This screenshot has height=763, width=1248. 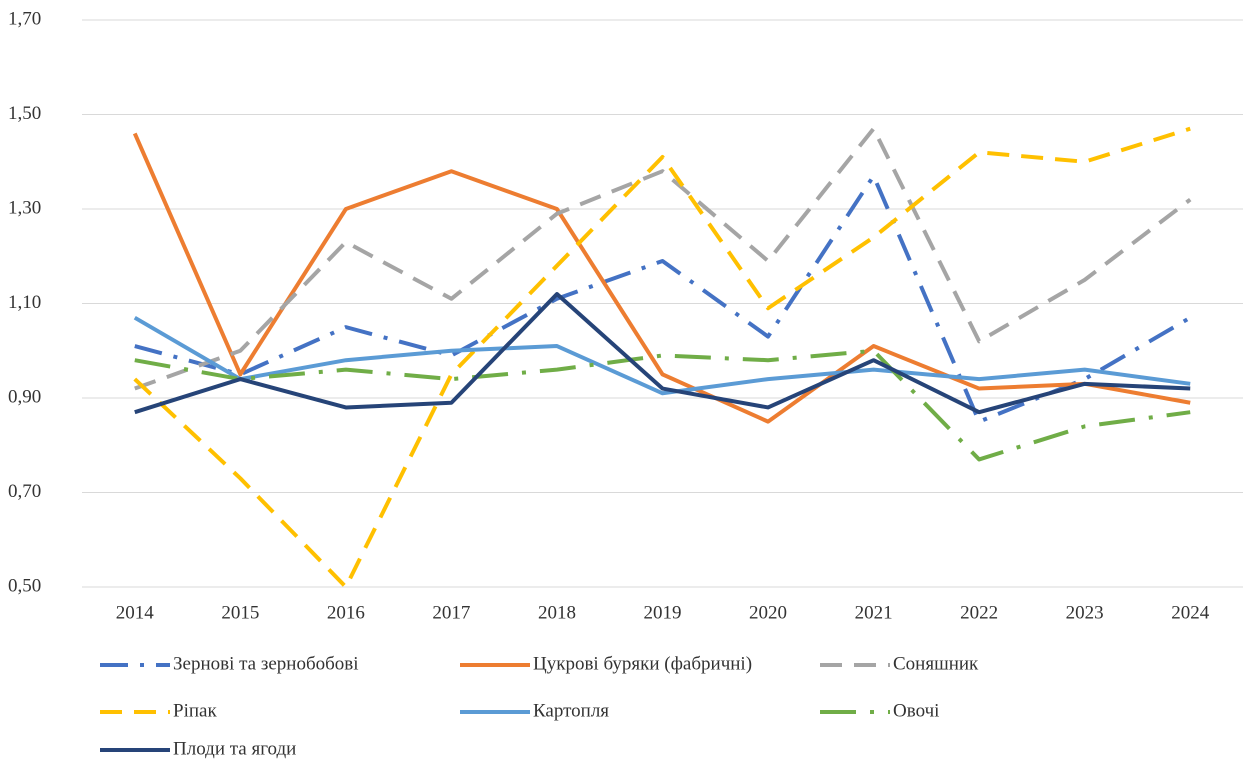 What do you see at coordinates (571, 710) in the screenshot?
I see `legend-label: Картопля` at bounding box center [571, 710].